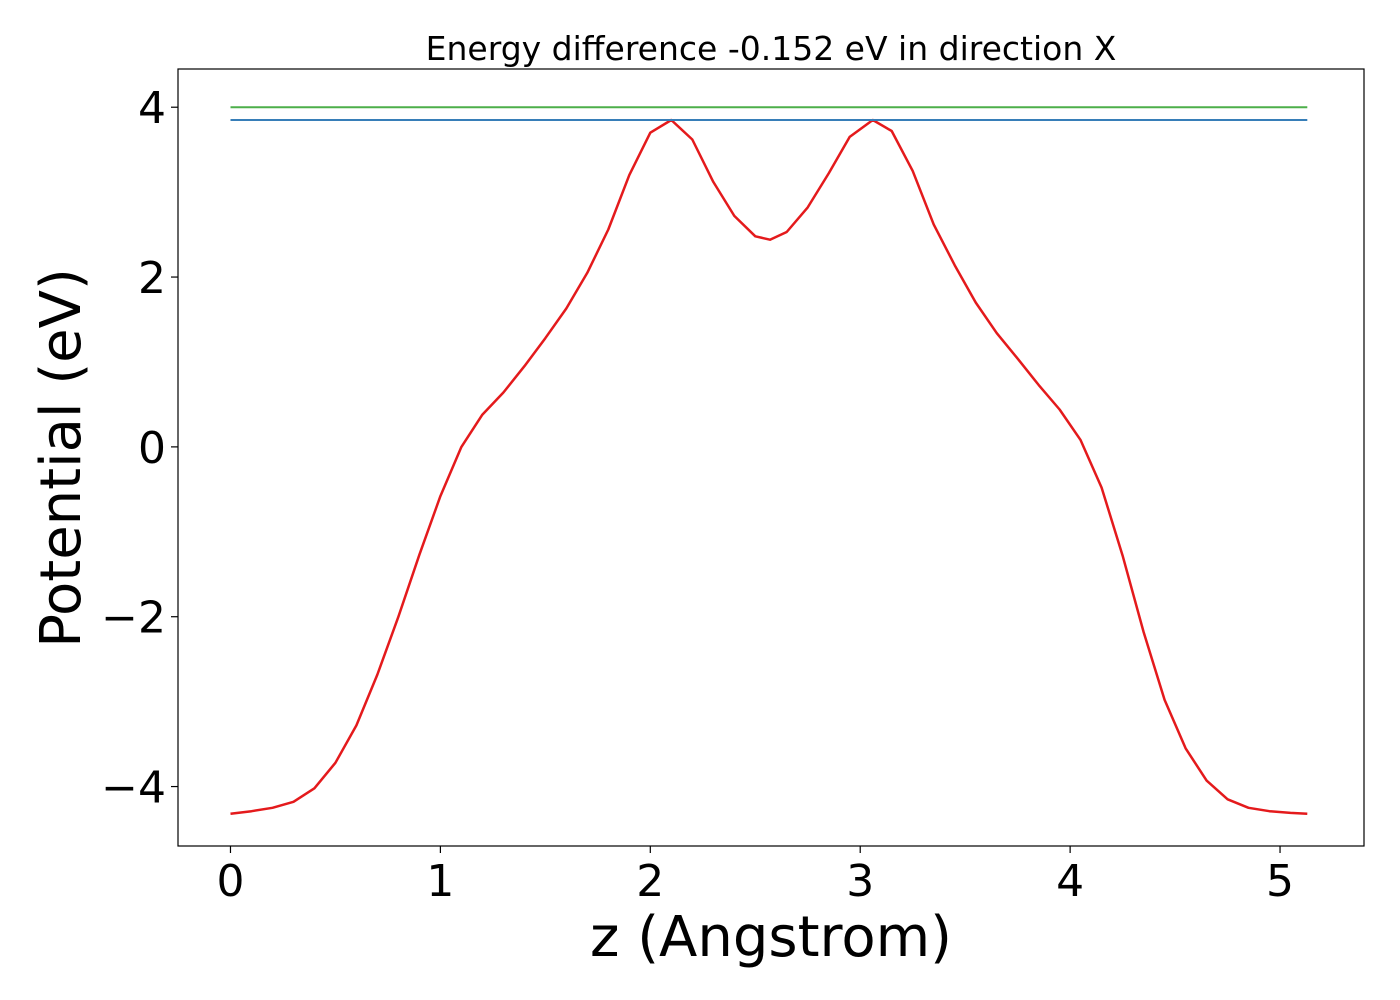  Describe the element at coordinates (133, 618) in the screenshot. I see `y-tick-label: −2` at that location.